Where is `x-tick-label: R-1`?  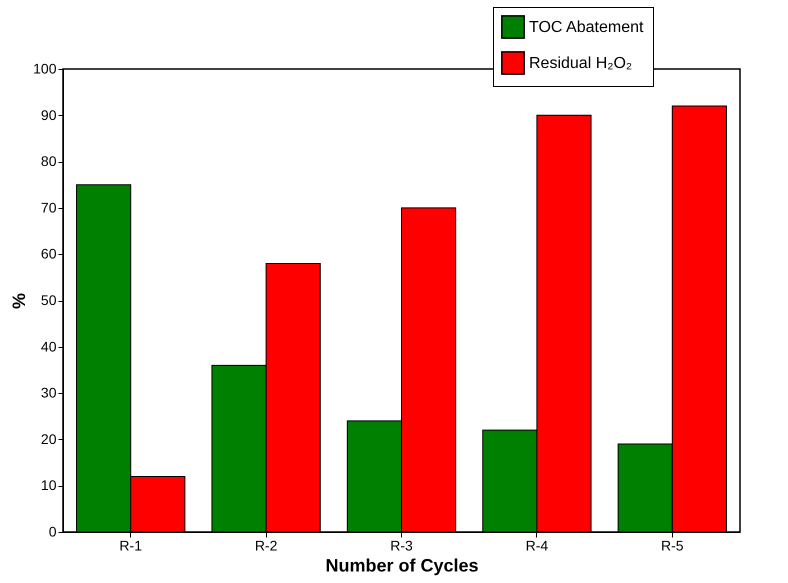 x-tick-label: R-1 is located at coordinates (130, 546).